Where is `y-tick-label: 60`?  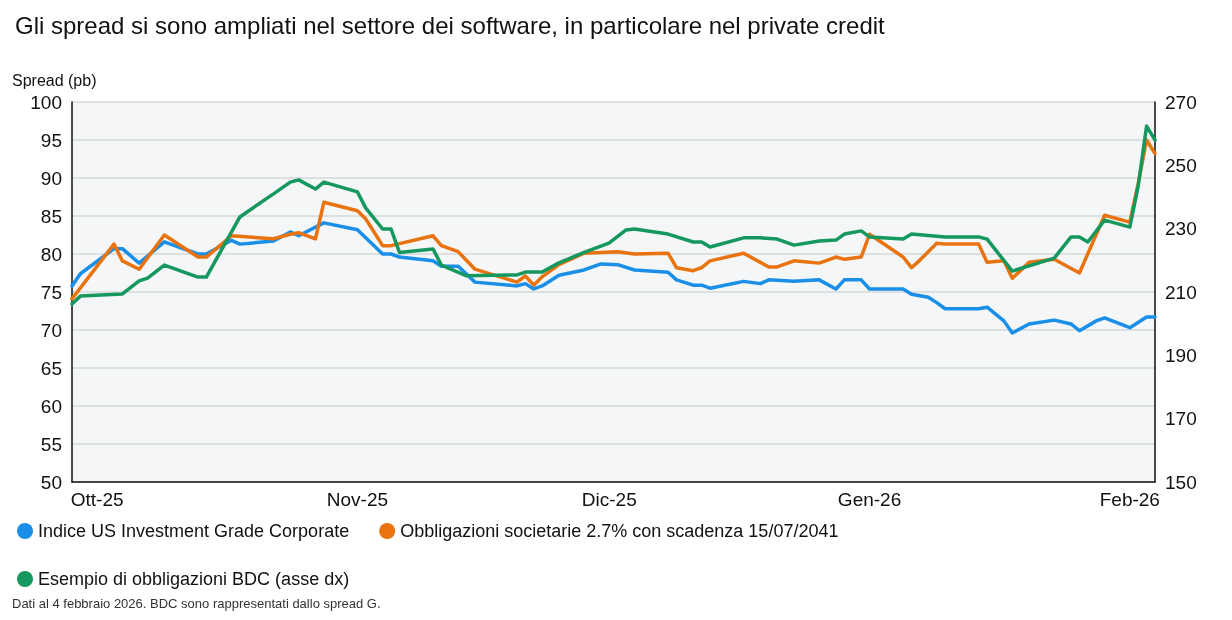
y-tick-label: 60 is located at coordinates (51, 406).